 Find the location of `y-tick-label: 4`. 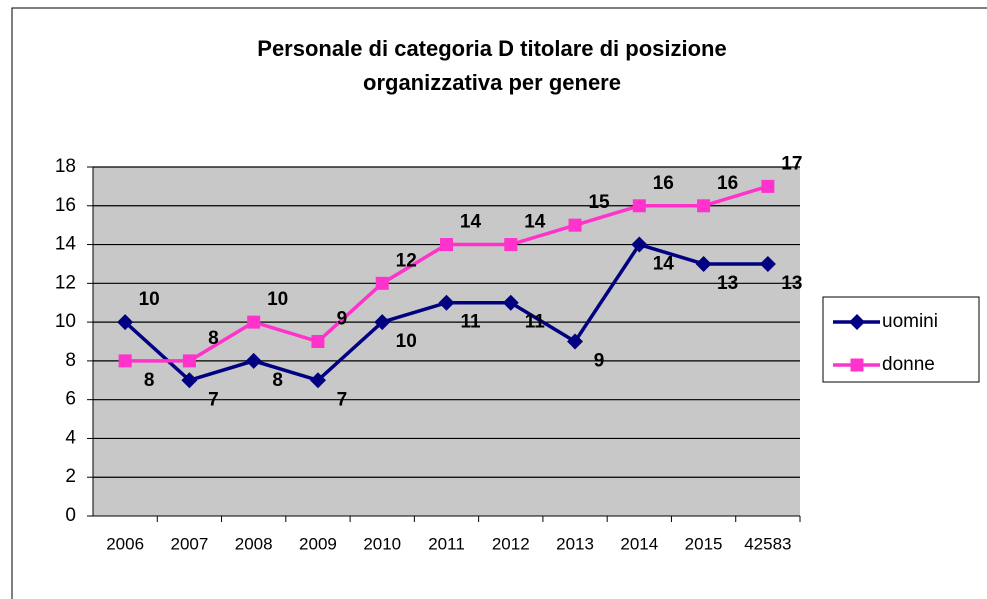

y-tick-label: 4 is located at coordinates (70, 437).